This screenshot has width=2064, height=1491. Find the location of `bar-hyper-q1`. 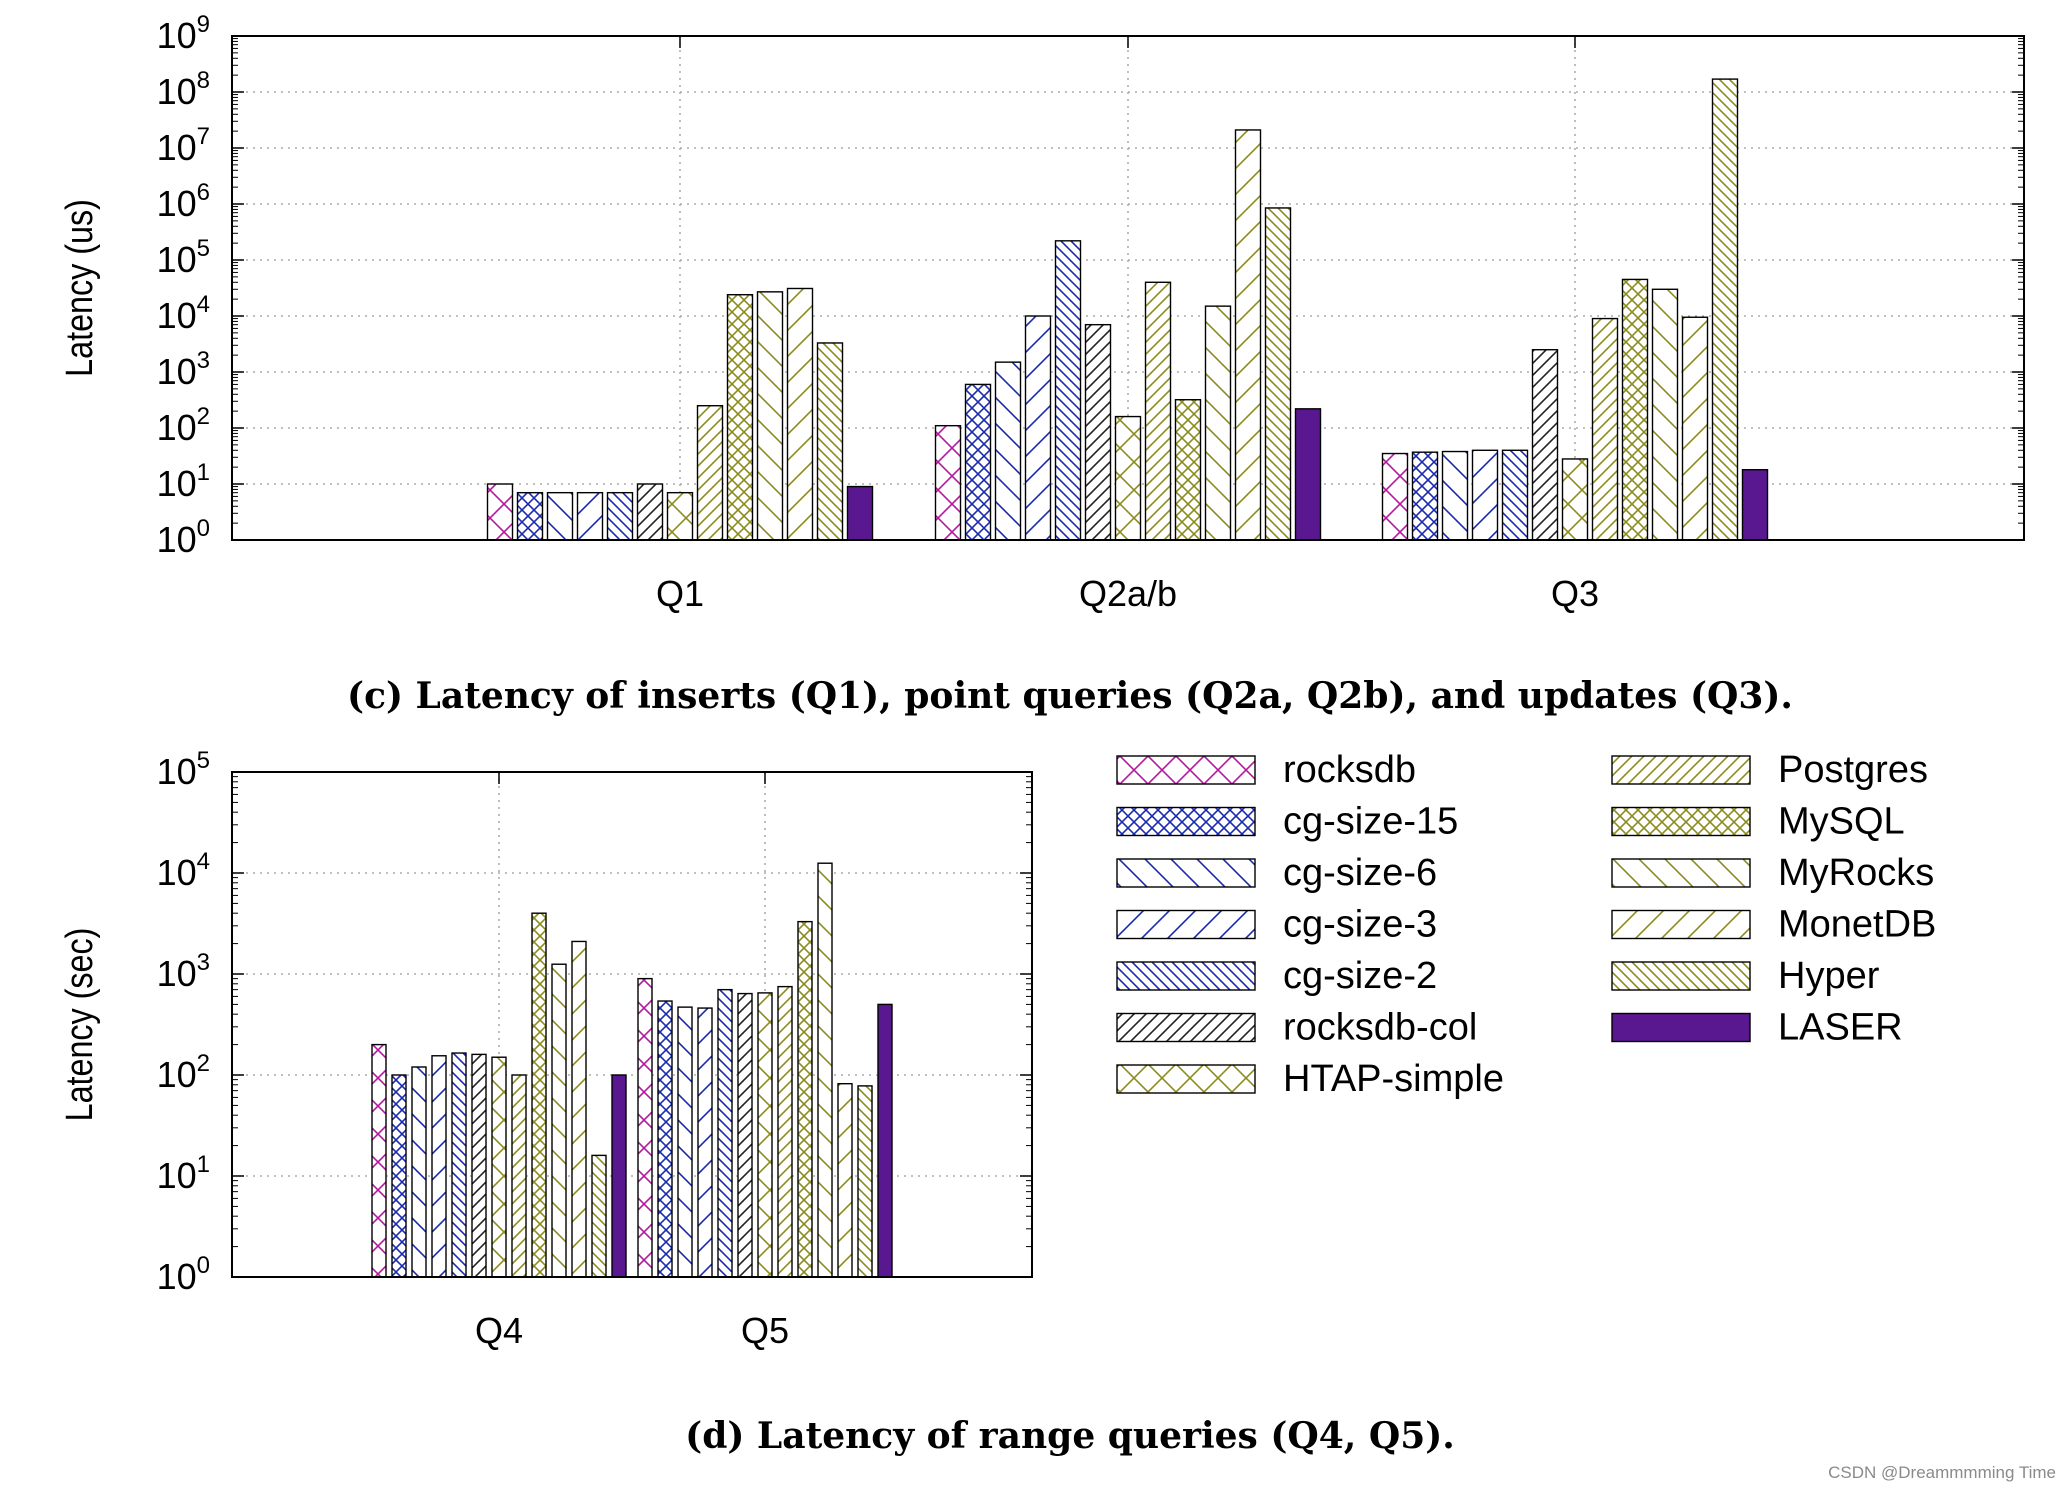

bar-hyper-q1 is located at coordinates (830, 441).